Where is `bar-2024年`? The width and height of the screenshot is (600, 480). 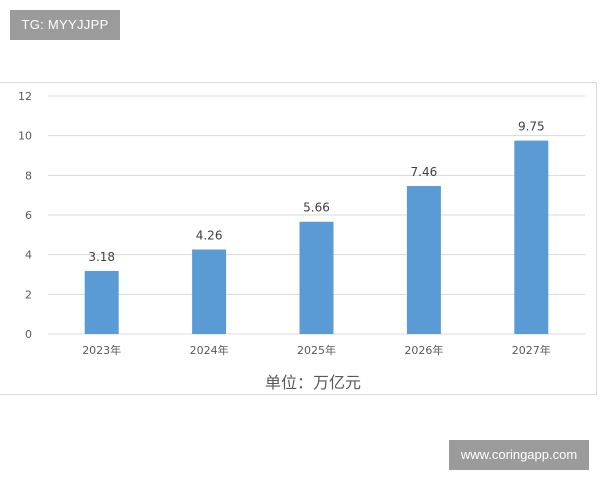 bar-2024年 is located at coordinates (209, 291).